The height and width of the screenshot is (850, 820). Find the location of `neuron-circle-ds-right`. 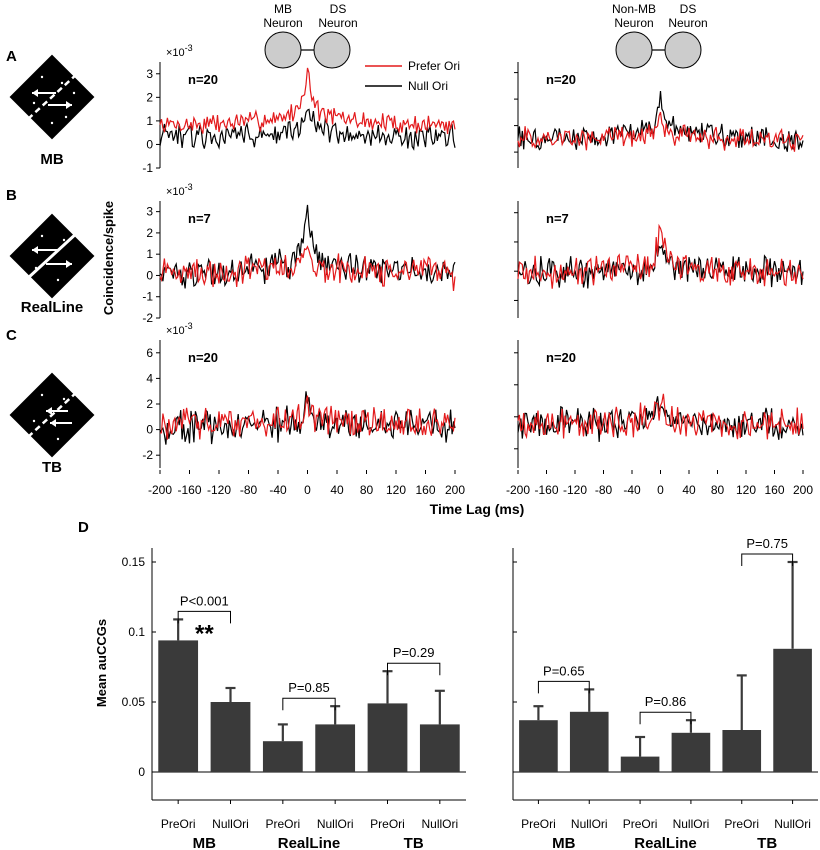

neuron-circle-ds-right is located at coordinates (683, 50).